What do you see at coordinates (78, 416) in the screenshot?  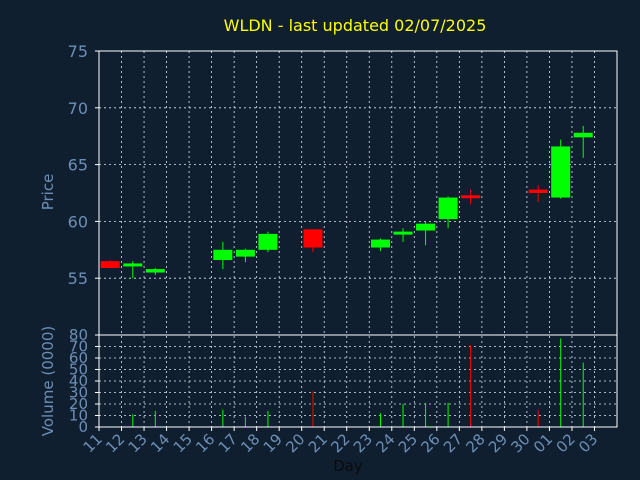 I see `volume-tick-label: 10` at bounding box center [78, 416].